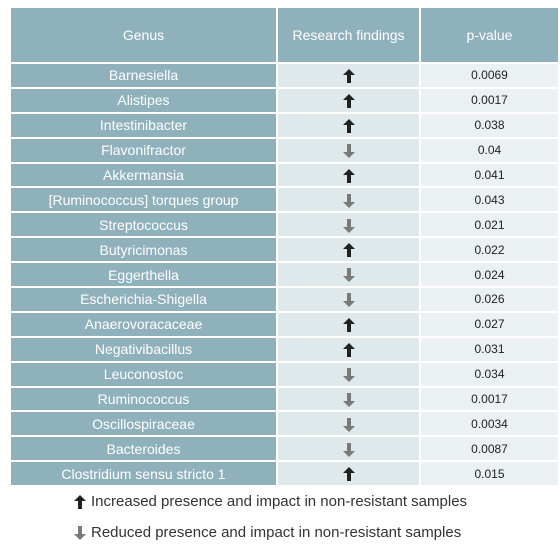 Image resolution: width=560 pixels, height=546 pixels. I want to click on table-header-row: Genus Research findings p-value, so click(284, 35).